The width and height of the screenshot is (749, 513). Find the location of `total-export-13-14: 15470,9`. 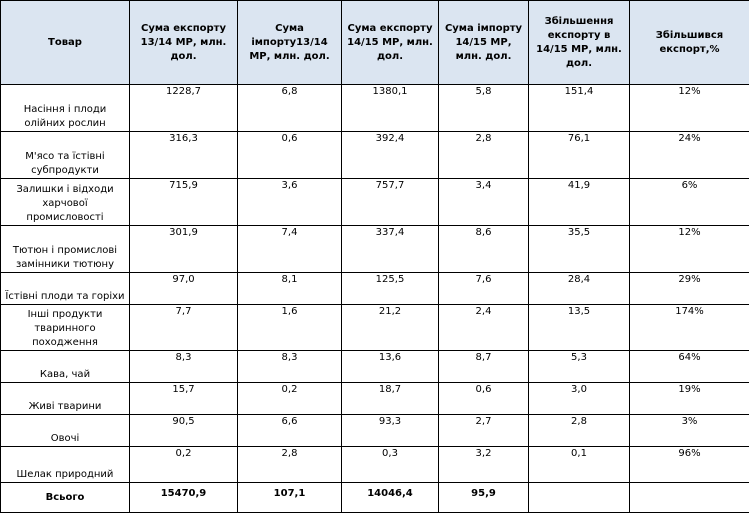

total-export-13-14: 15470,9 is located at coordinates (184, 498).